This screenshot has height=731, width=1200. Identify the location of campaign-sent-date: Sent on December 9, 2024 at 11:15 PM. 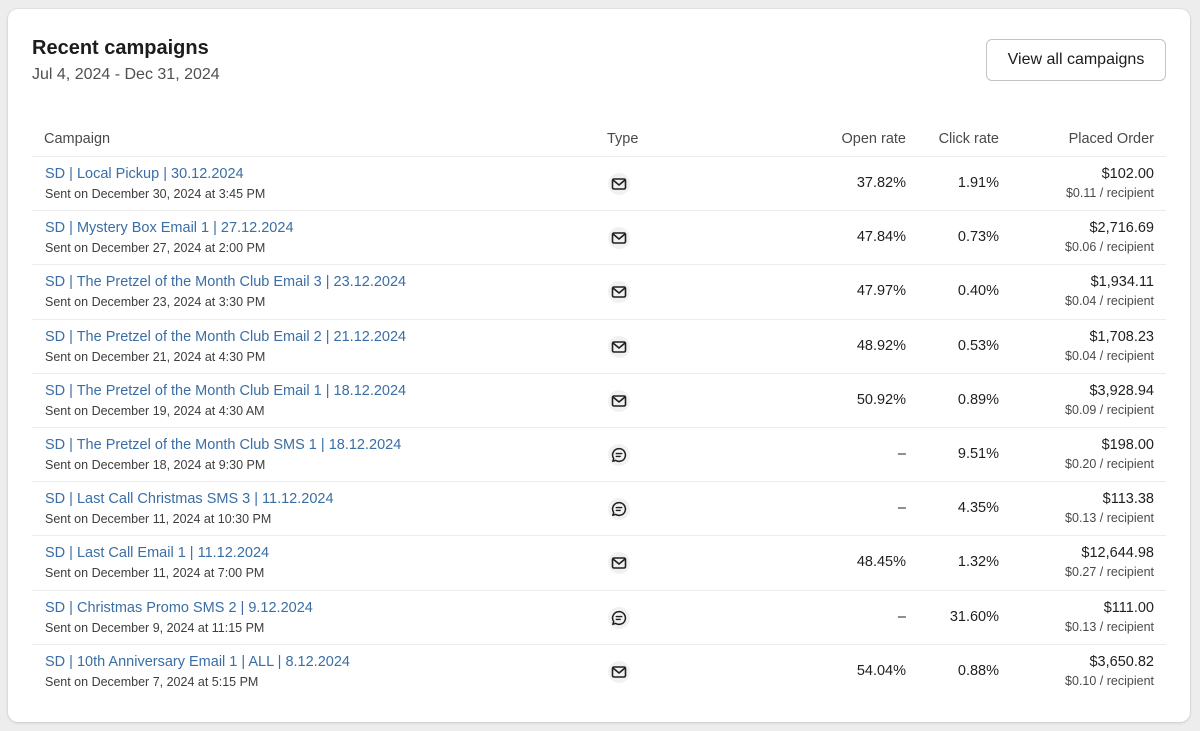
(155, 627).